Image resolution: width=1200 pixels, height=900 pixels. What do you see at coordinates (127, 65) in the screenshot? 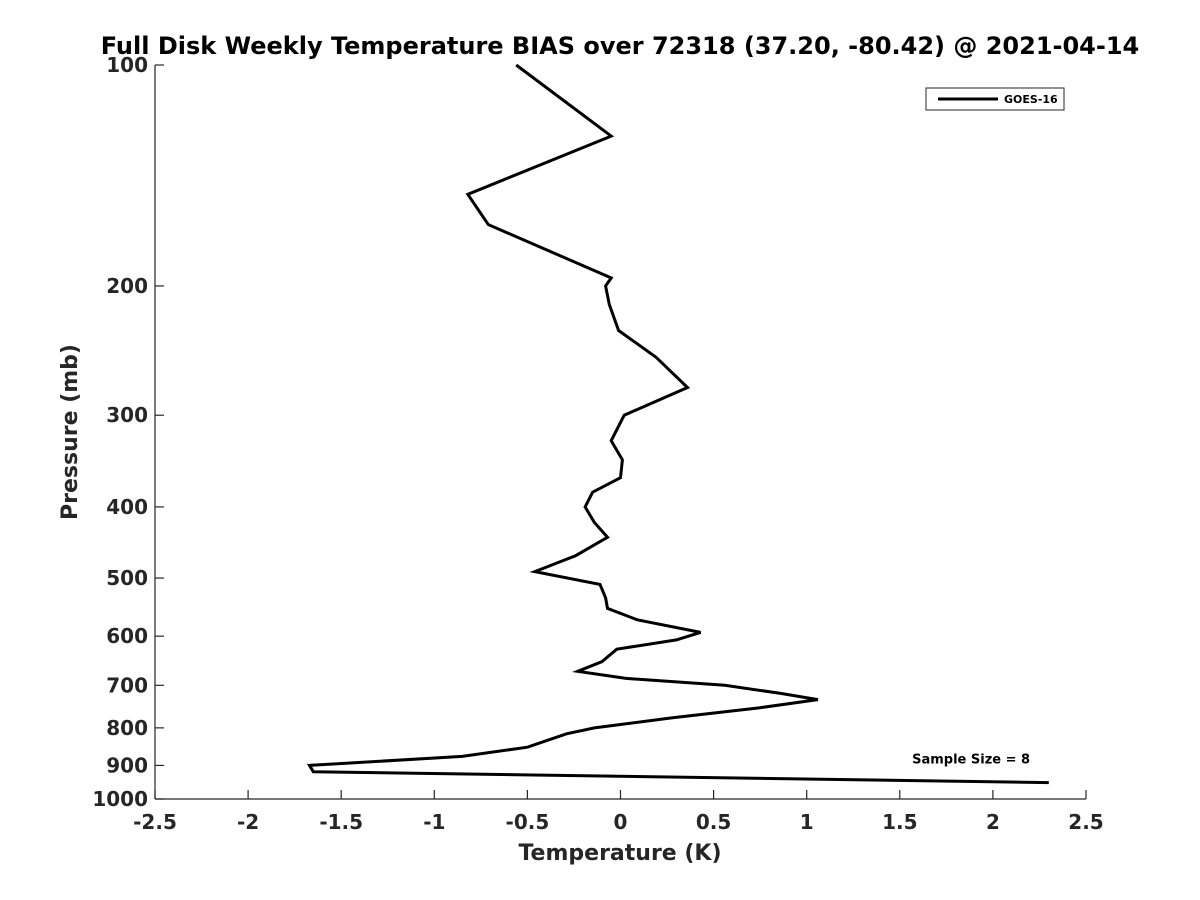
I see `y-tick-label: 100` at bounding box center [127, 65].